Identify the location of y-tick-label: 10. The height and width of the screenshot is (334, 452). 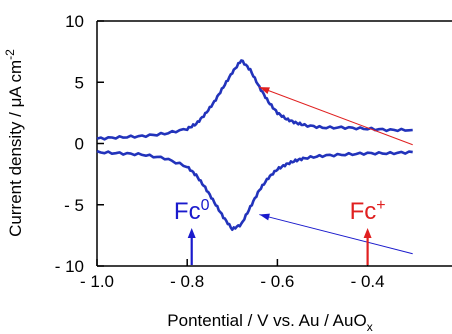
(74, 21).